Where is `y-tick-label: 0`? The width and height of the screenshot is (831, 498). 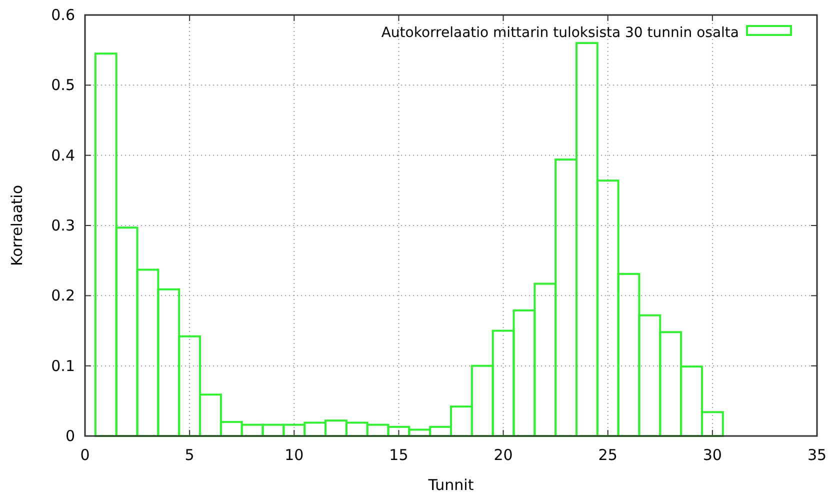 y-tick-label: 0 is located at coordinates (70, 436).